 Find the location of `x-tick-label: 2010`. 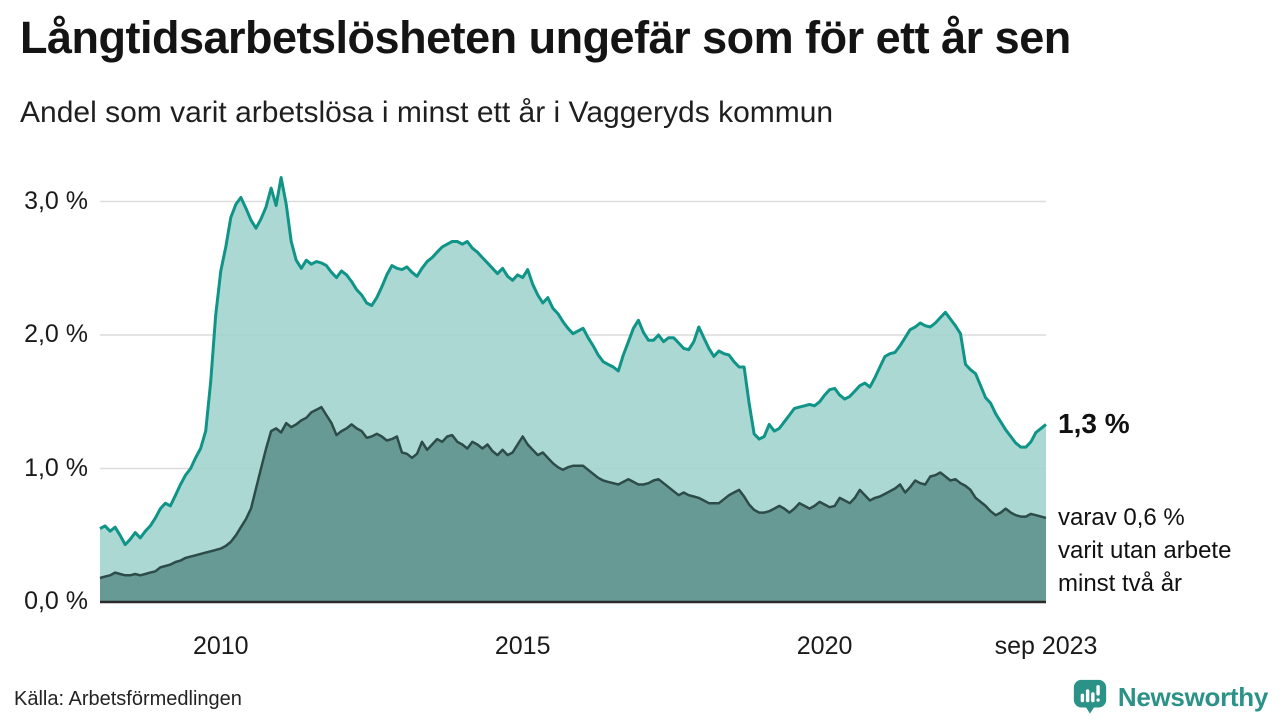

x-tick-label: 2010 is located at coordinates (220, 646).